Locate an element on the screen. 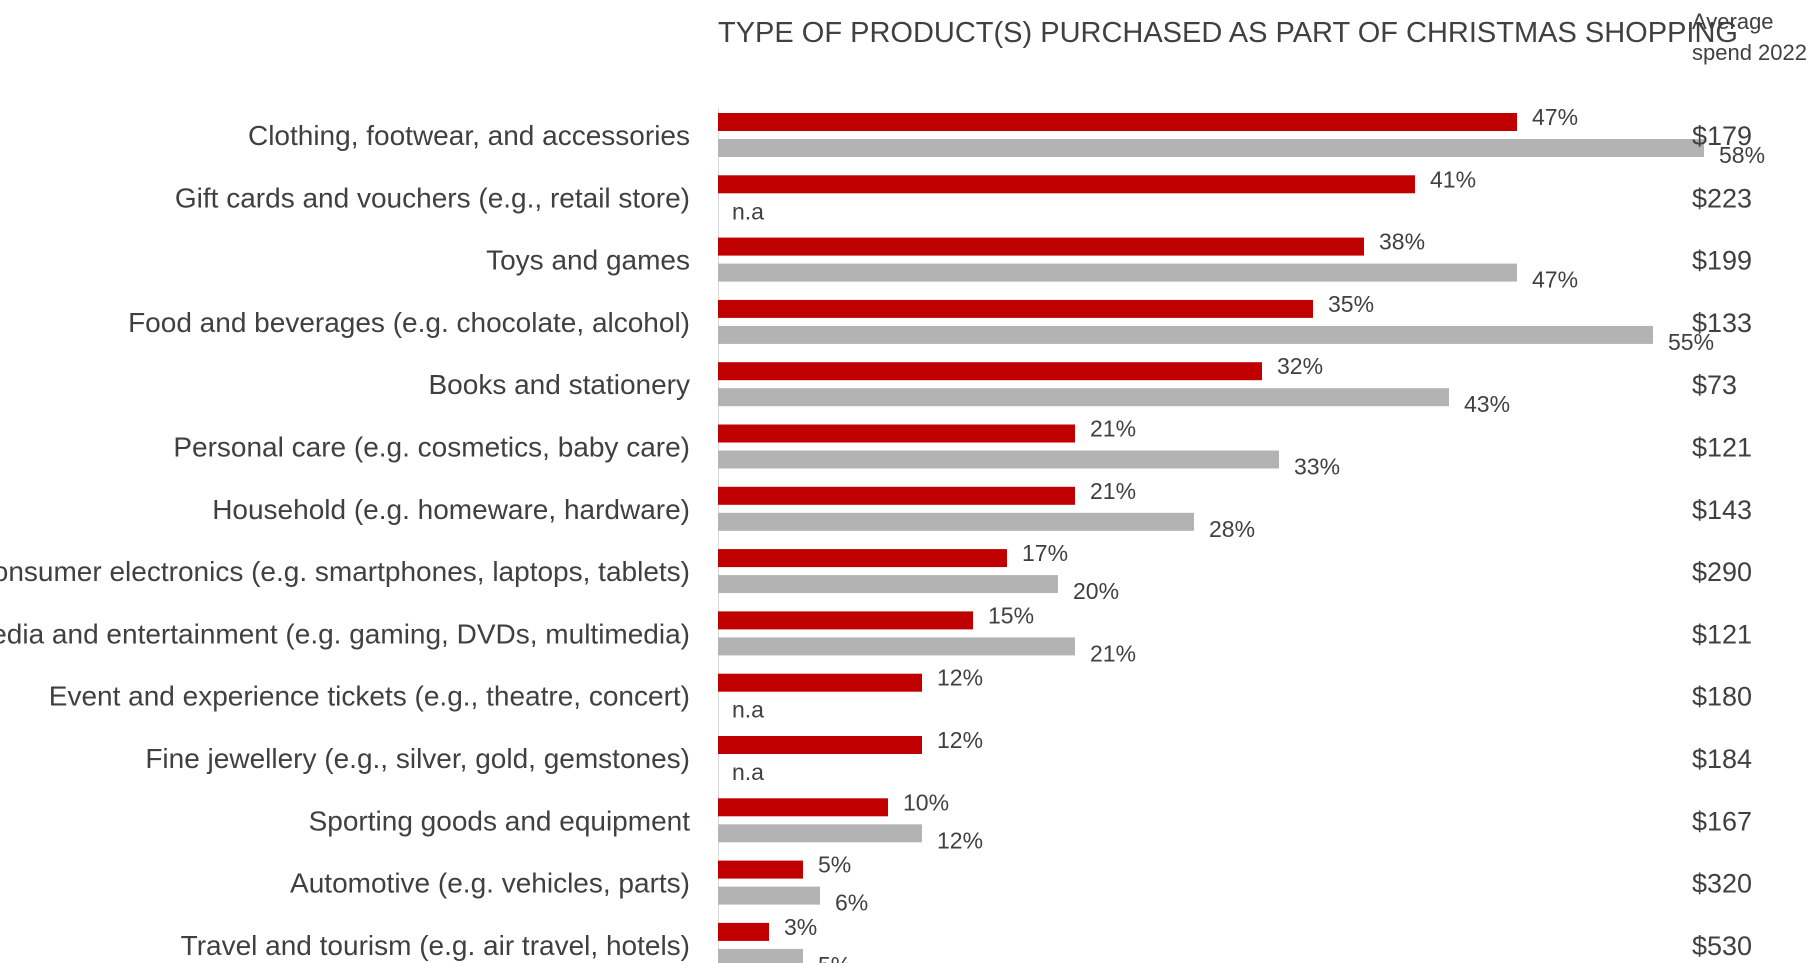  average-spend-value: $179 is located at coordinates (1722, 136).